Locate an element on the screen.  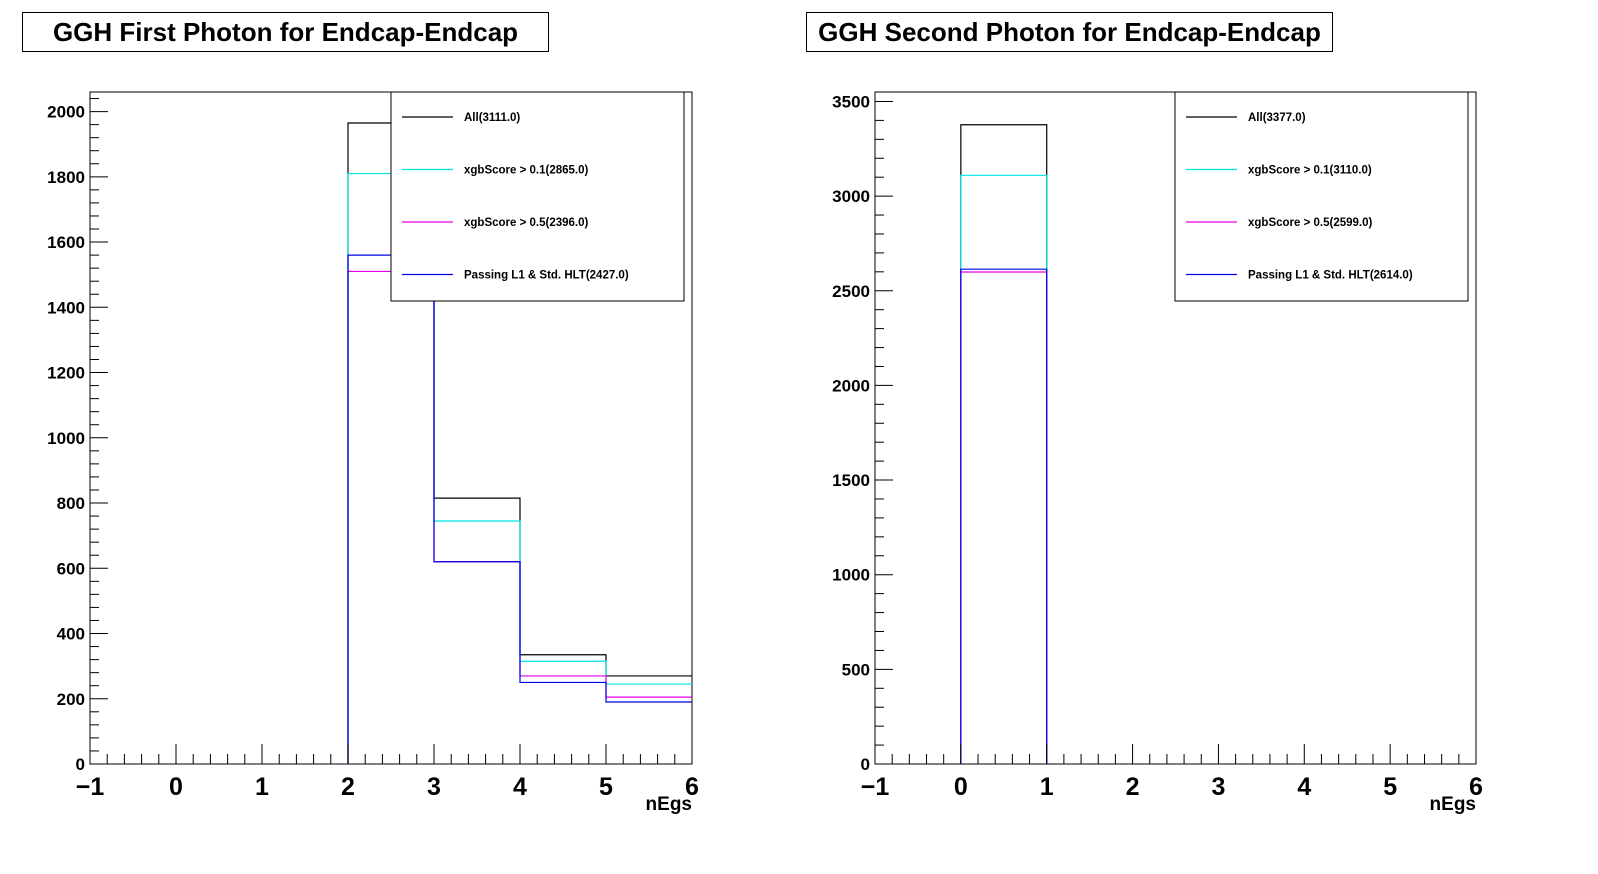
legend-label-3: Passing L1 & Std. HLT(2427.0) is located at coordinates (546, 276).